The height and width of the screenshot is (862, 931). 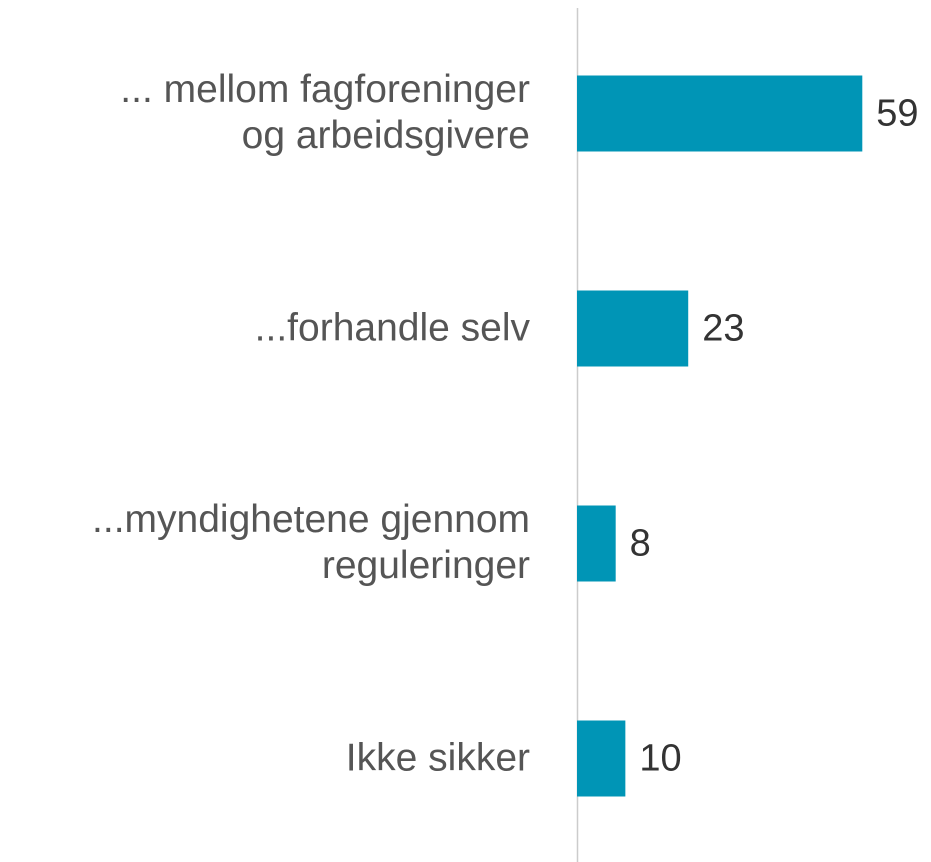 What do you see at coordinates (723, 329) in the screenshot?
I see `value-label: 23` at bounding box center [723, 329].